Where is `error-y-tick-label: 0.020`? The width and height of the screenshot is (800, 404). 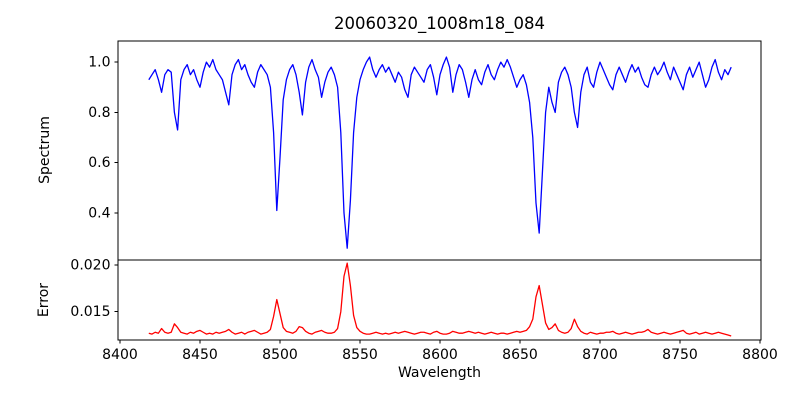
error-y-tick-label: 0.020 is located at coordinates (90, 266).